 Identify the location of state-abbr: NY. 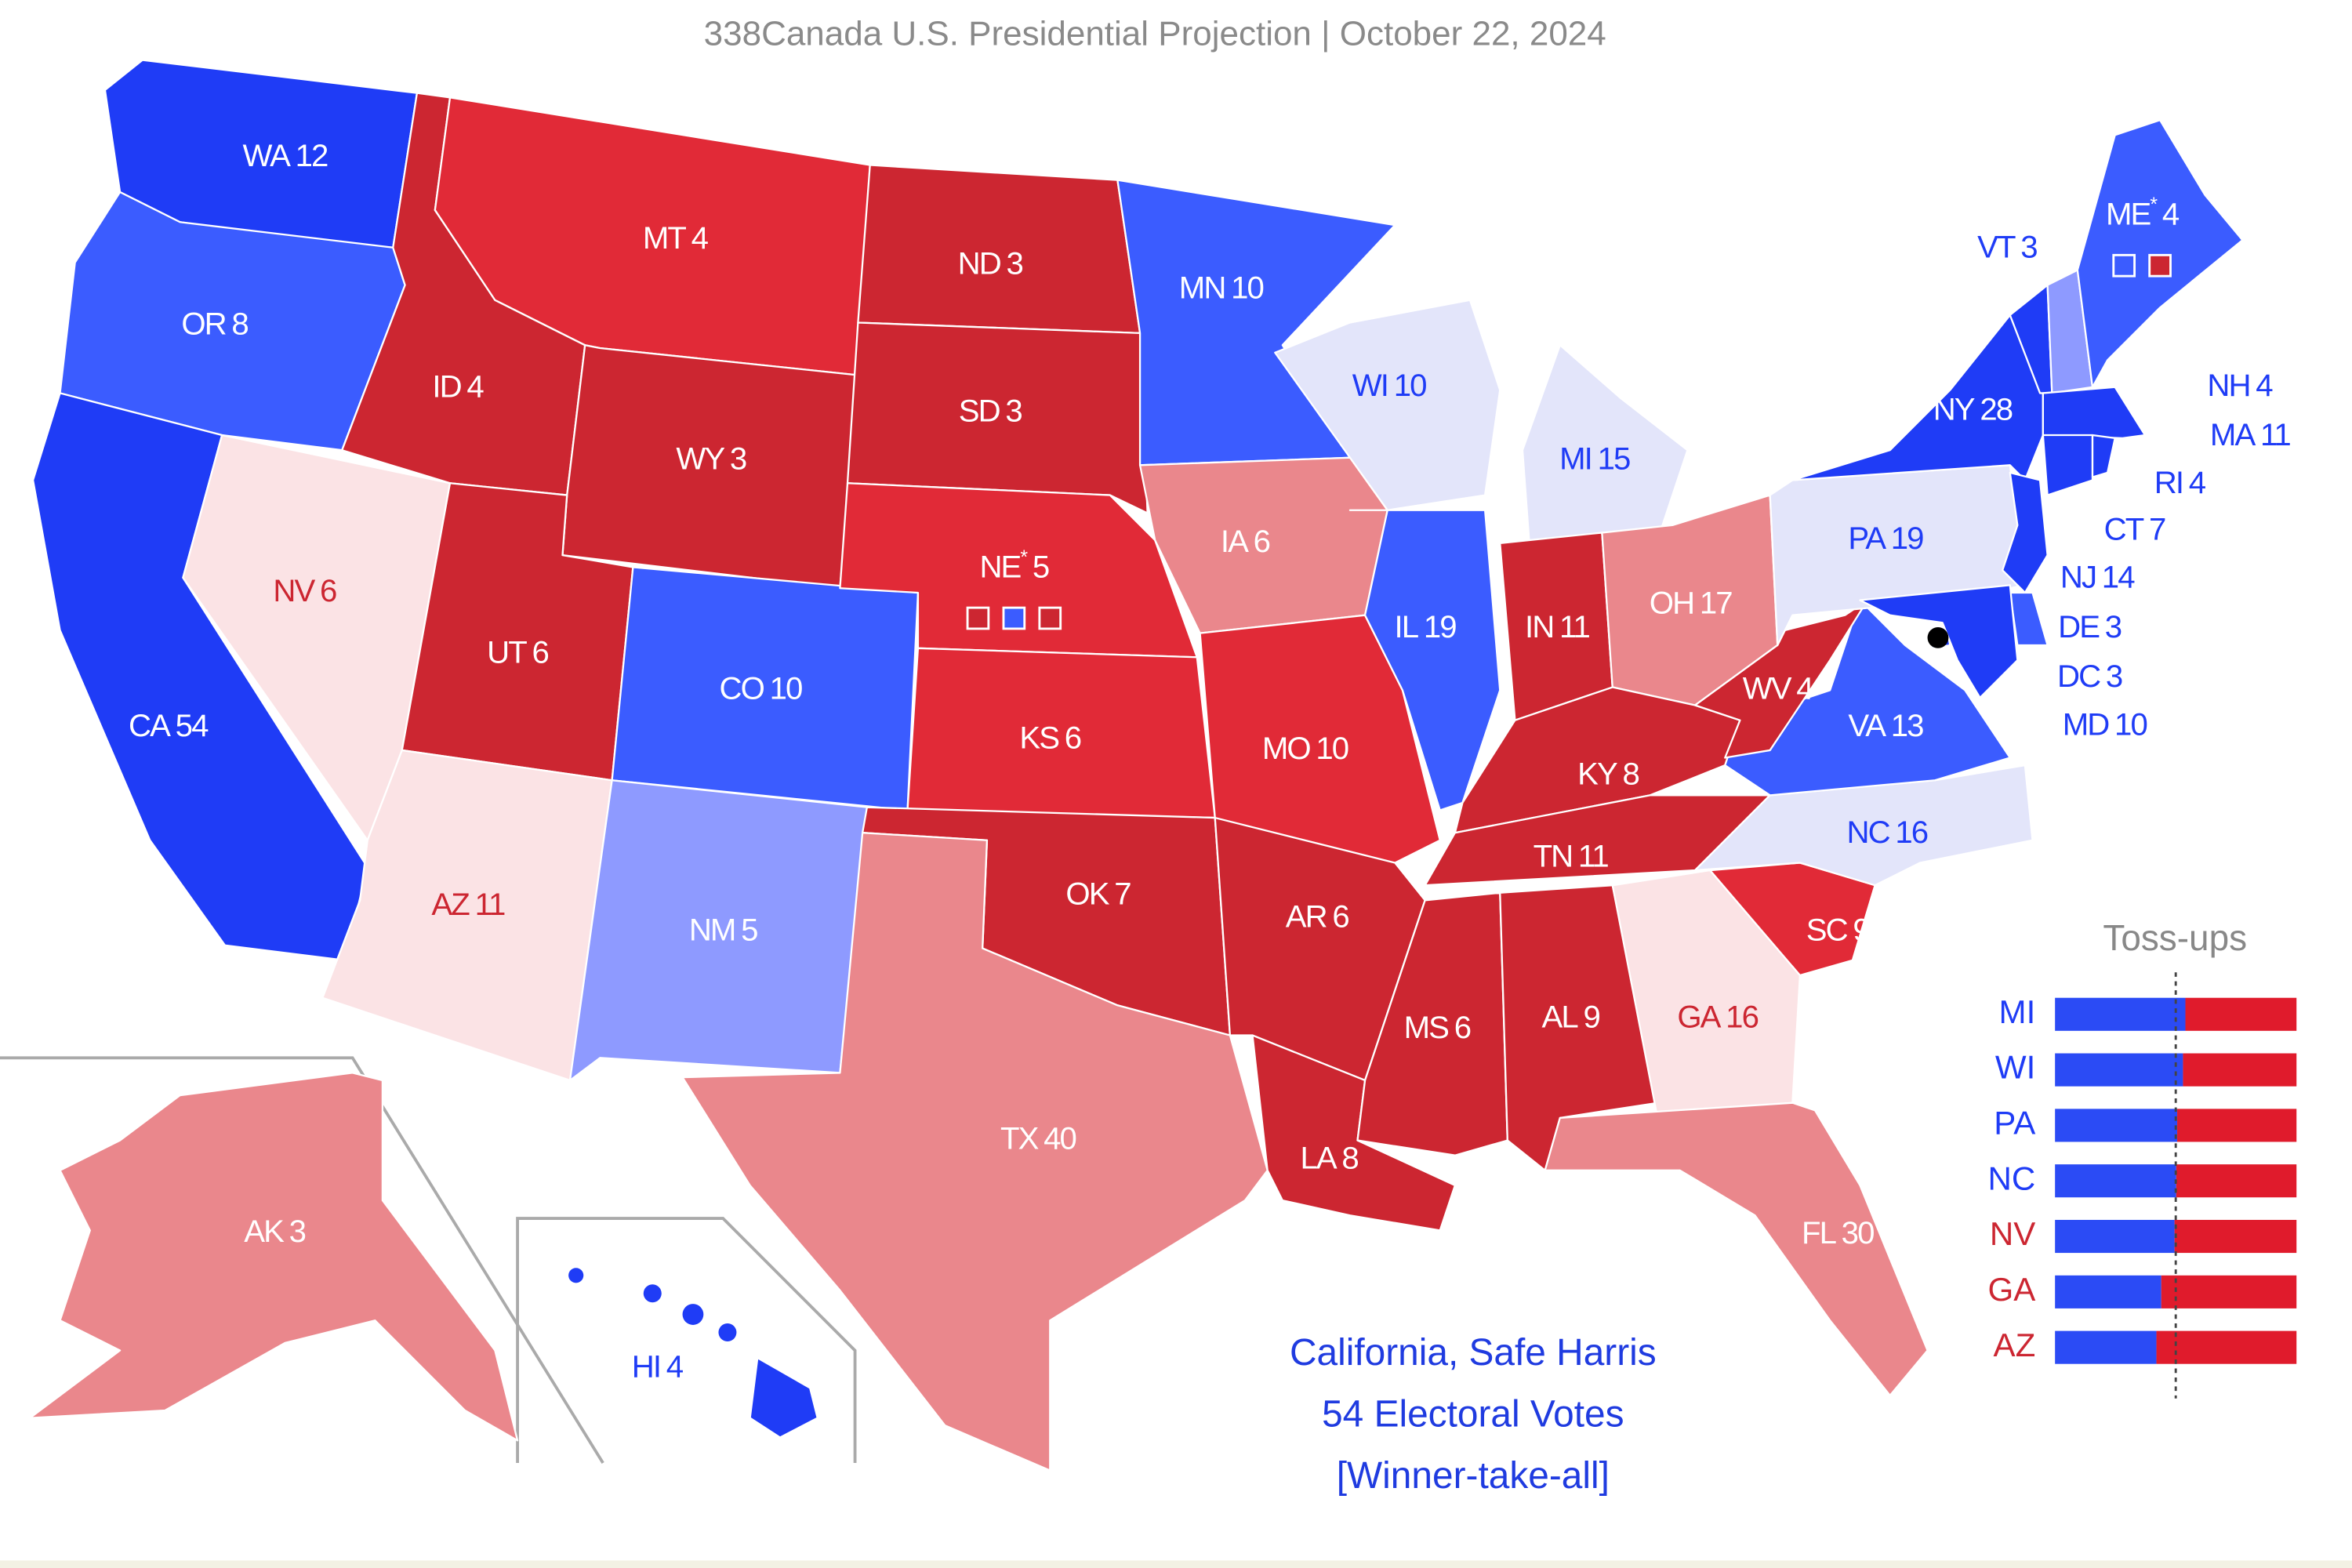
(1954, 408).